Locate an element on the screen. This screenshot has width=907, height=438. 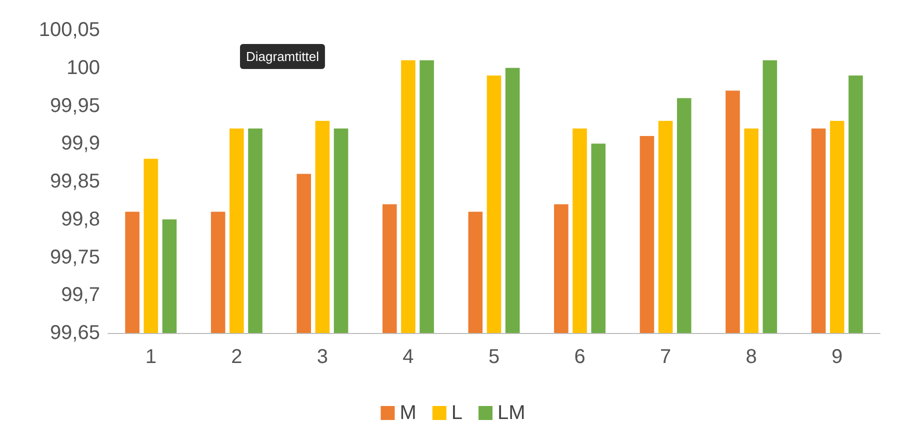
x-tick-label: 3 is located at coordinates (322, 357).